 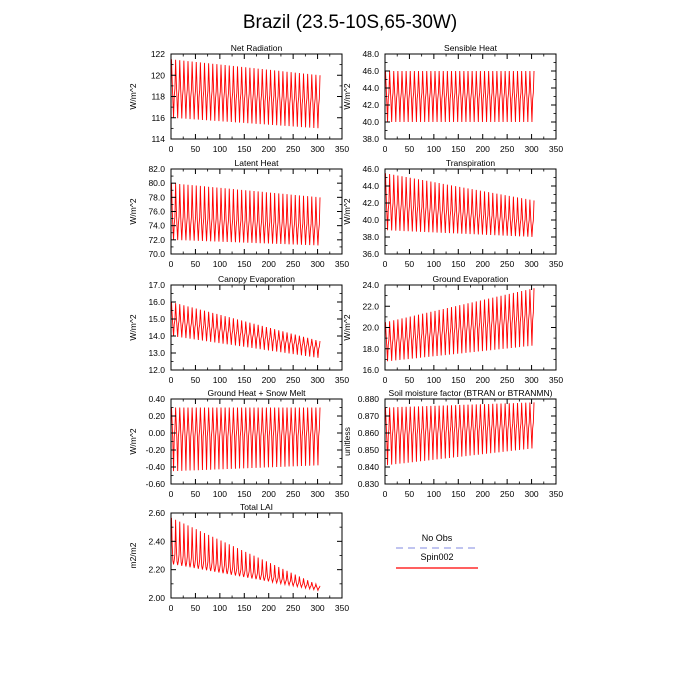 I want to click on legend: No Obs Spin002, so click(x=437, y=551).